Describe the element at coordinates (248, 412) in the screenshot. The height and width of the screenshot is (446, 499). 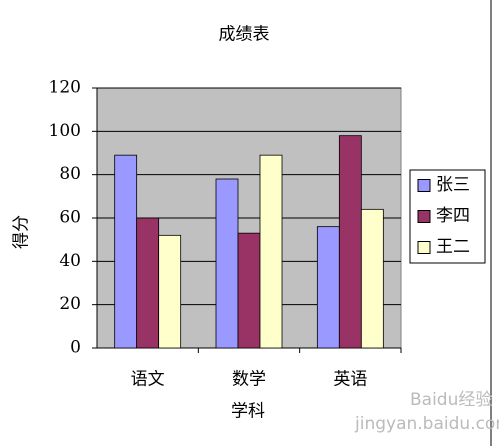
I see `x-axis-label: 学科` at that location.